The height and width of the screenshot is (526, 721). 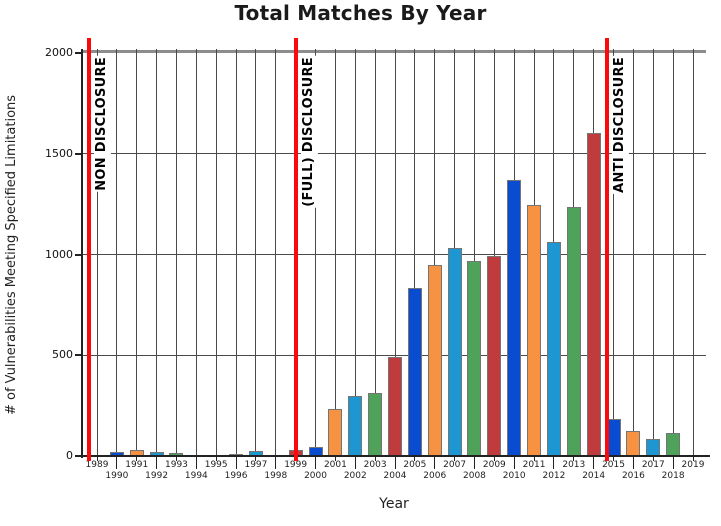 I want to click on bar-2007, so click(x=454, y=352).